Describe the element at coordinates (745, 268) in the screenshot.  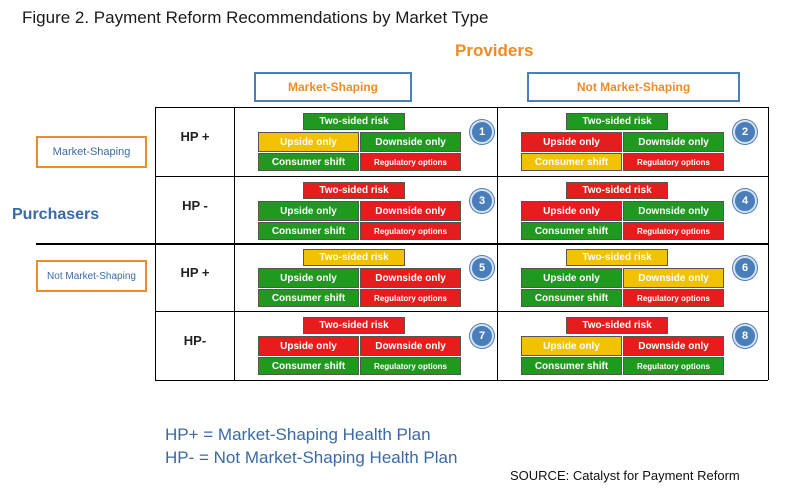
I see `scenario-number-badge: 6` at that location.